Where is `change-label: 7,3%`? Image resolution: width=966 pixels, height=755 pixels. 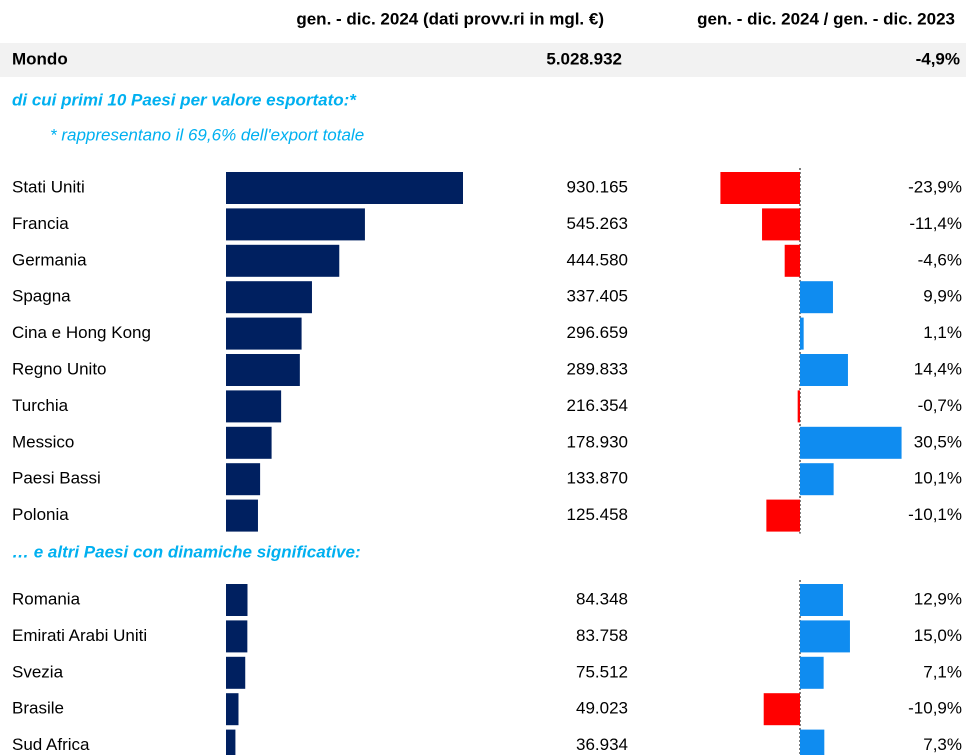
change-label: 7,3% is located at coordinates (942, 744).